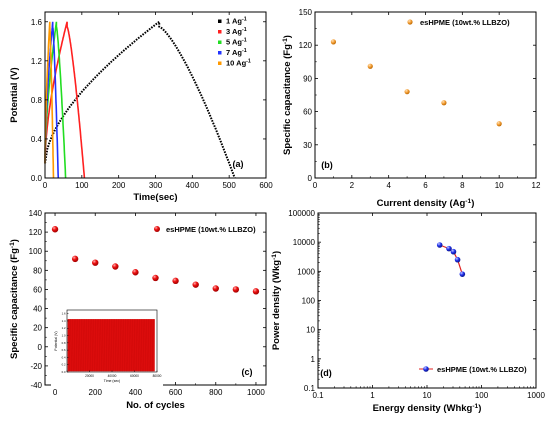 This screenshot has width=554, height=421. Describe the element at coordinates (112, 376) in the screenshot. I see `inset-x-tick-label: 40000` at that location.